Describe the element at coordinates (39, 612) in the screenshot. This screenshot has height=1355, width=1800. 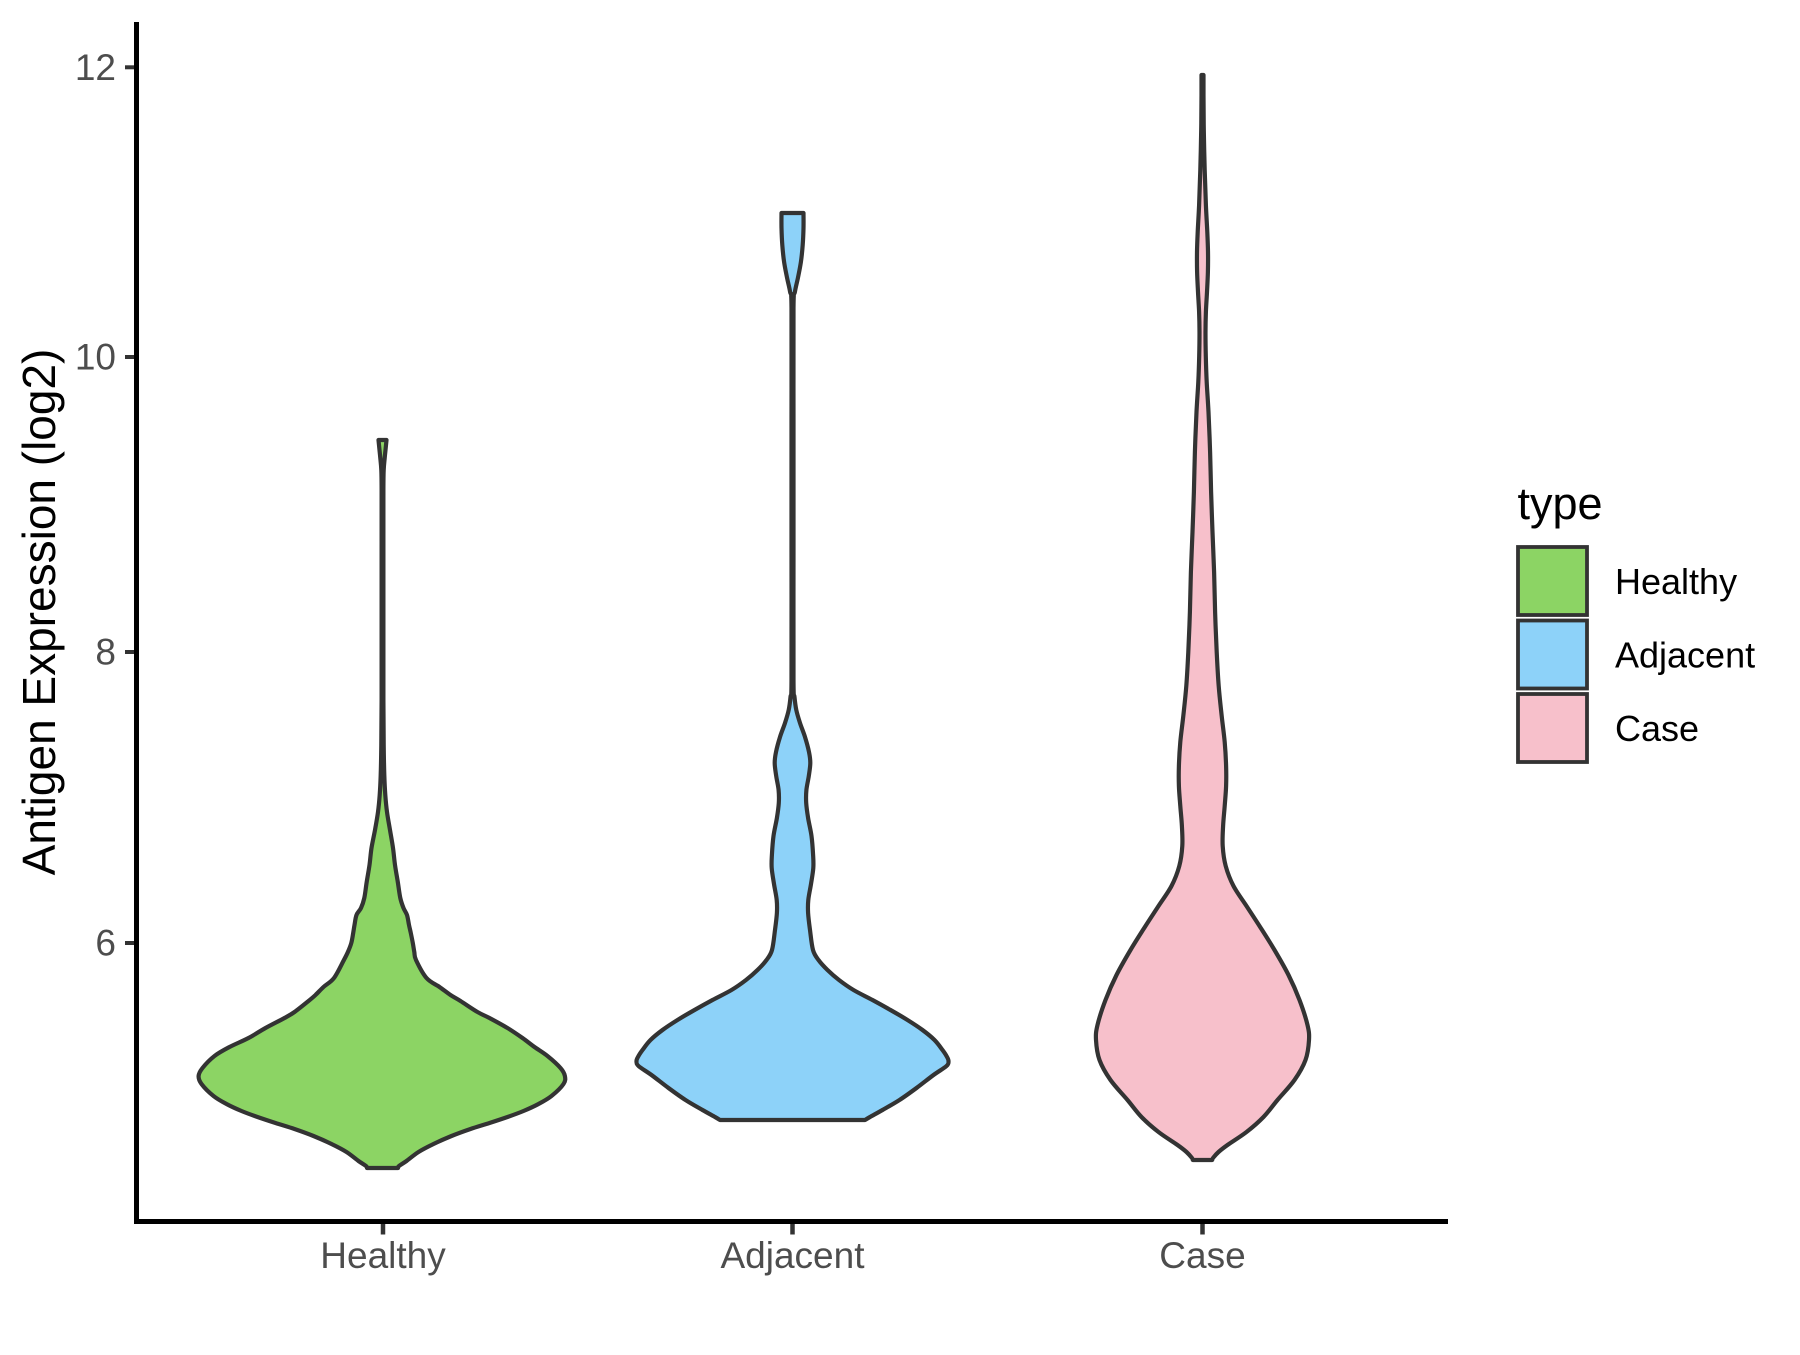
I see `svg-text: Antigen Expression (log2)` at that location.